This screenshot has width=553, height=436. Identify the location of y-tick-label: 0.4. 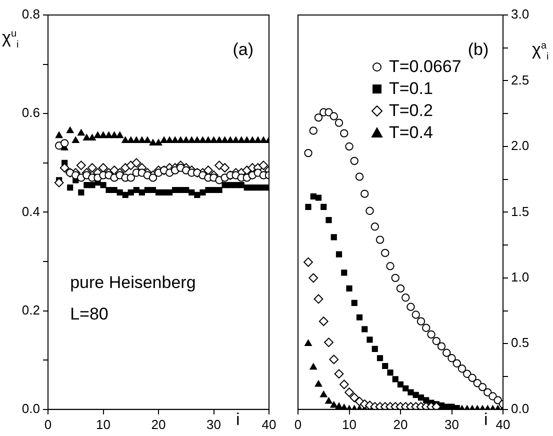
(31, 211).